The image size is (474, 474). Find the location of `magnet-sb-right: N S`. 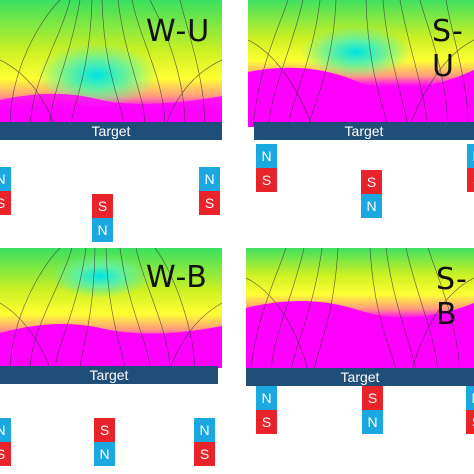

magnet-sb-right: N S is located at coordinates (470, 410).